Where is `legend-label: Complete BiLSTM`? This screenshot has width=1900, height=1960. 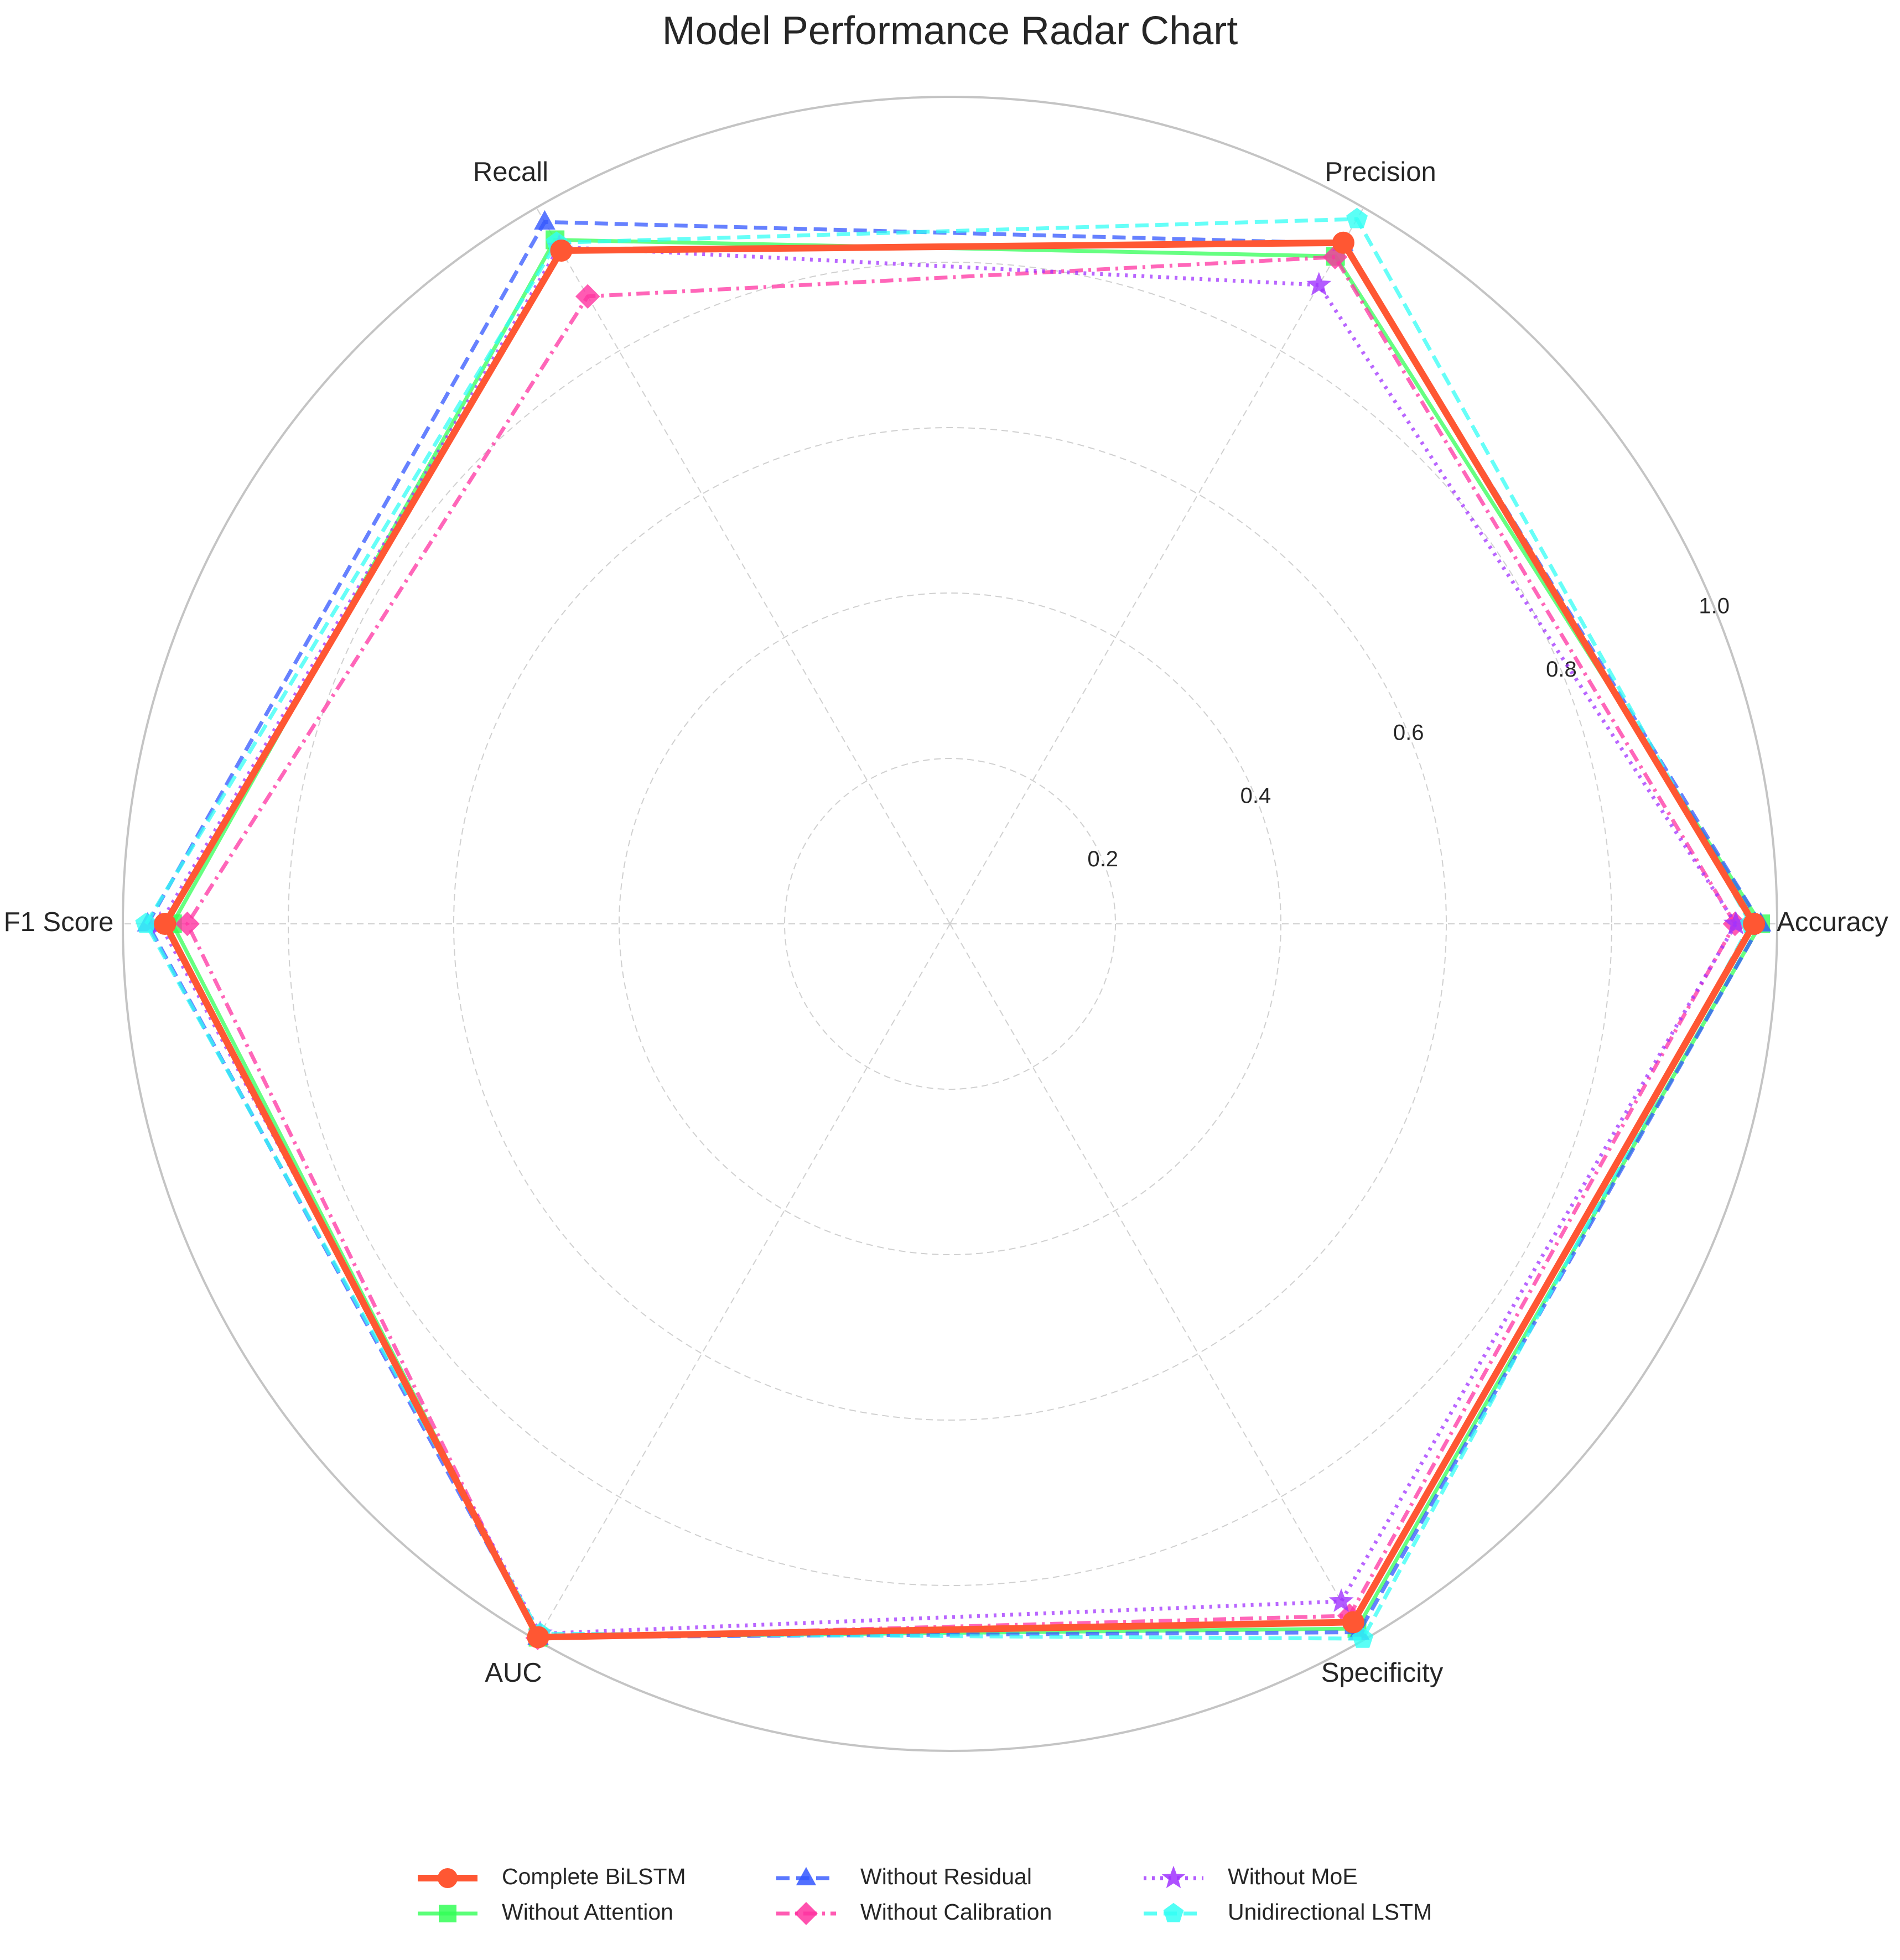
legend-label: Complete BiLSTM is located at coordinates (594, 1876).